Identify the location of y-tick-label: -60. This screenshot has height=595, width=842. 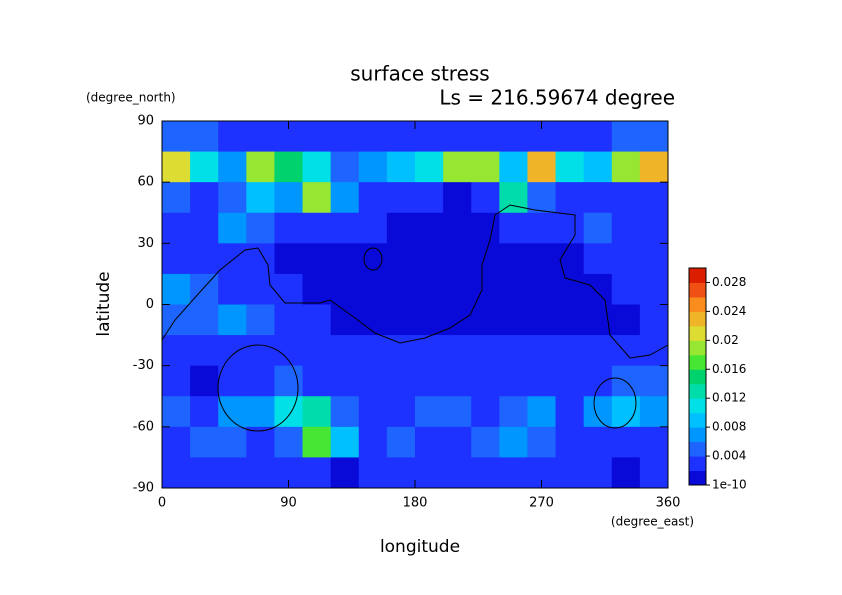
(143, 426).